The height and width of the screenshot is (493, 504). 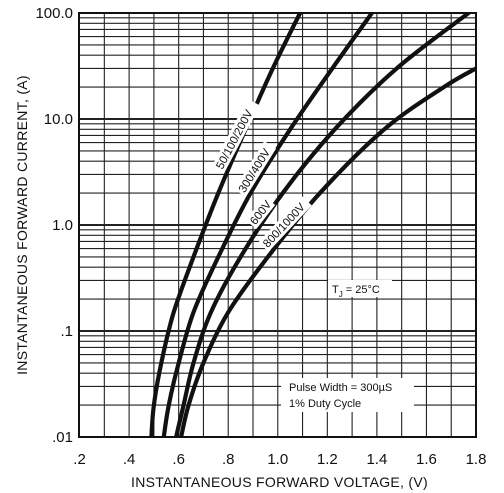 What do you see at coordinates (376, 459) in the screenshot?
I see `x-tick-label: 1.4` at bounding box center [376, 459].